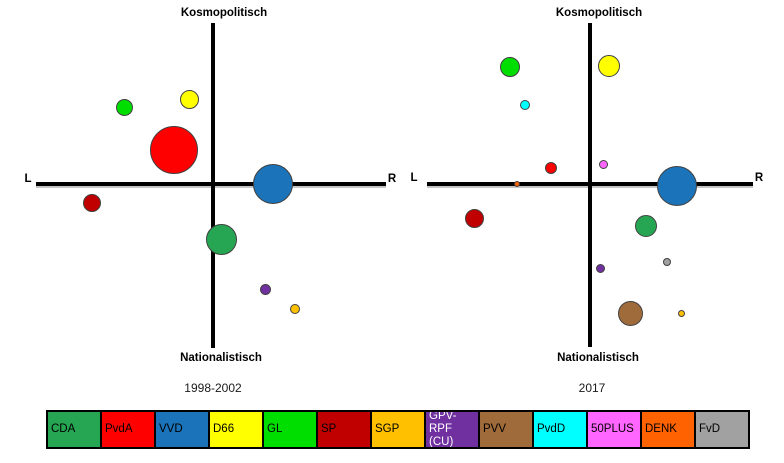  I want to click on legend-item-label: VVD, so click(171, 428).